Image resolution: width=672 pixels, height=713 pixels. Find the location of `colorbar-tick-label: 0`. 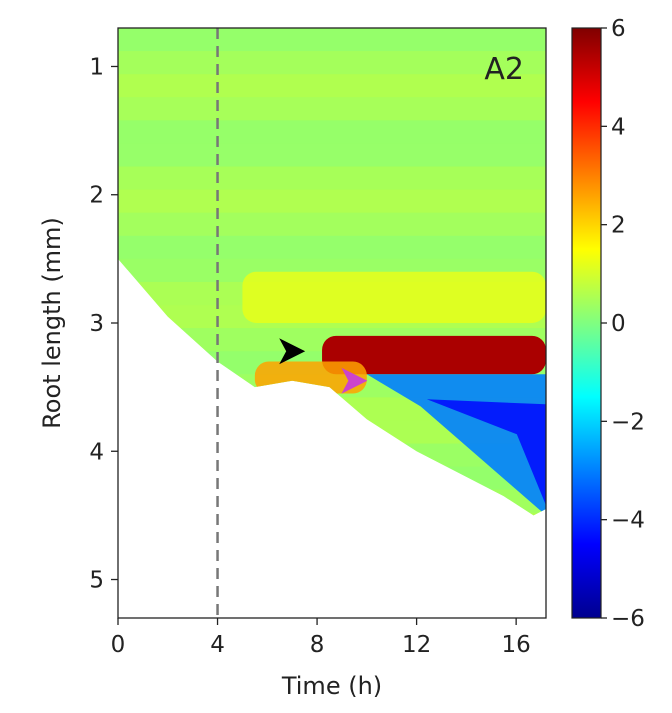

colorbar-tick-label: 0 is located at coordinates (618, 324).